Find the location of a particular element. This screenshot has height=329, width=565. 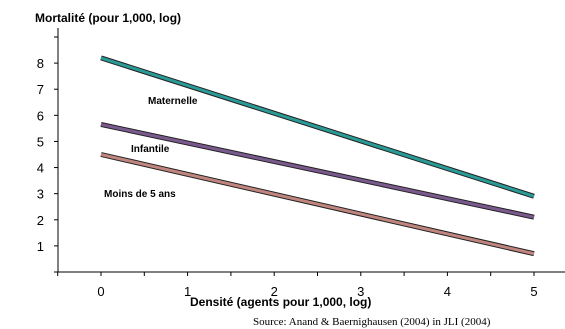

y-tick-label: 7 is located at coordinates (40, 89).